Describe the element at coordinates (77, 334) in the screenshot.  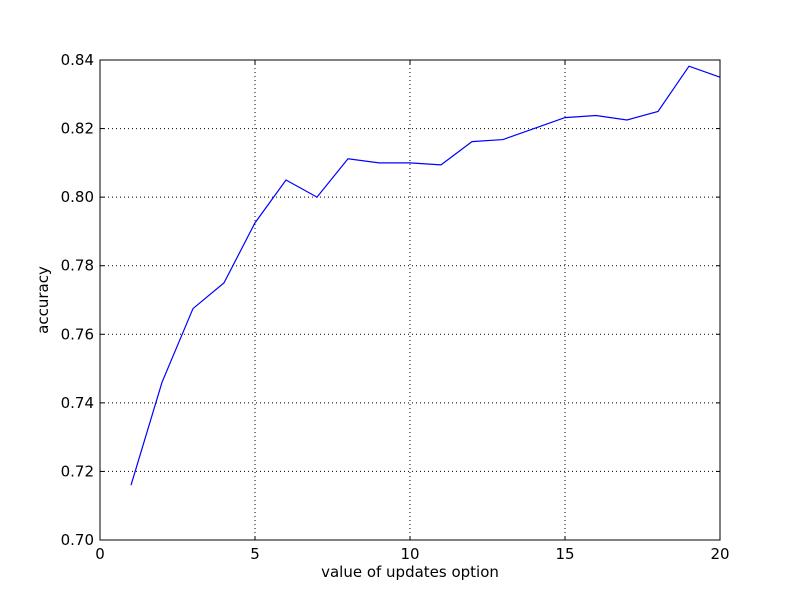
I see `y-tick-label: 0.76` at that location.